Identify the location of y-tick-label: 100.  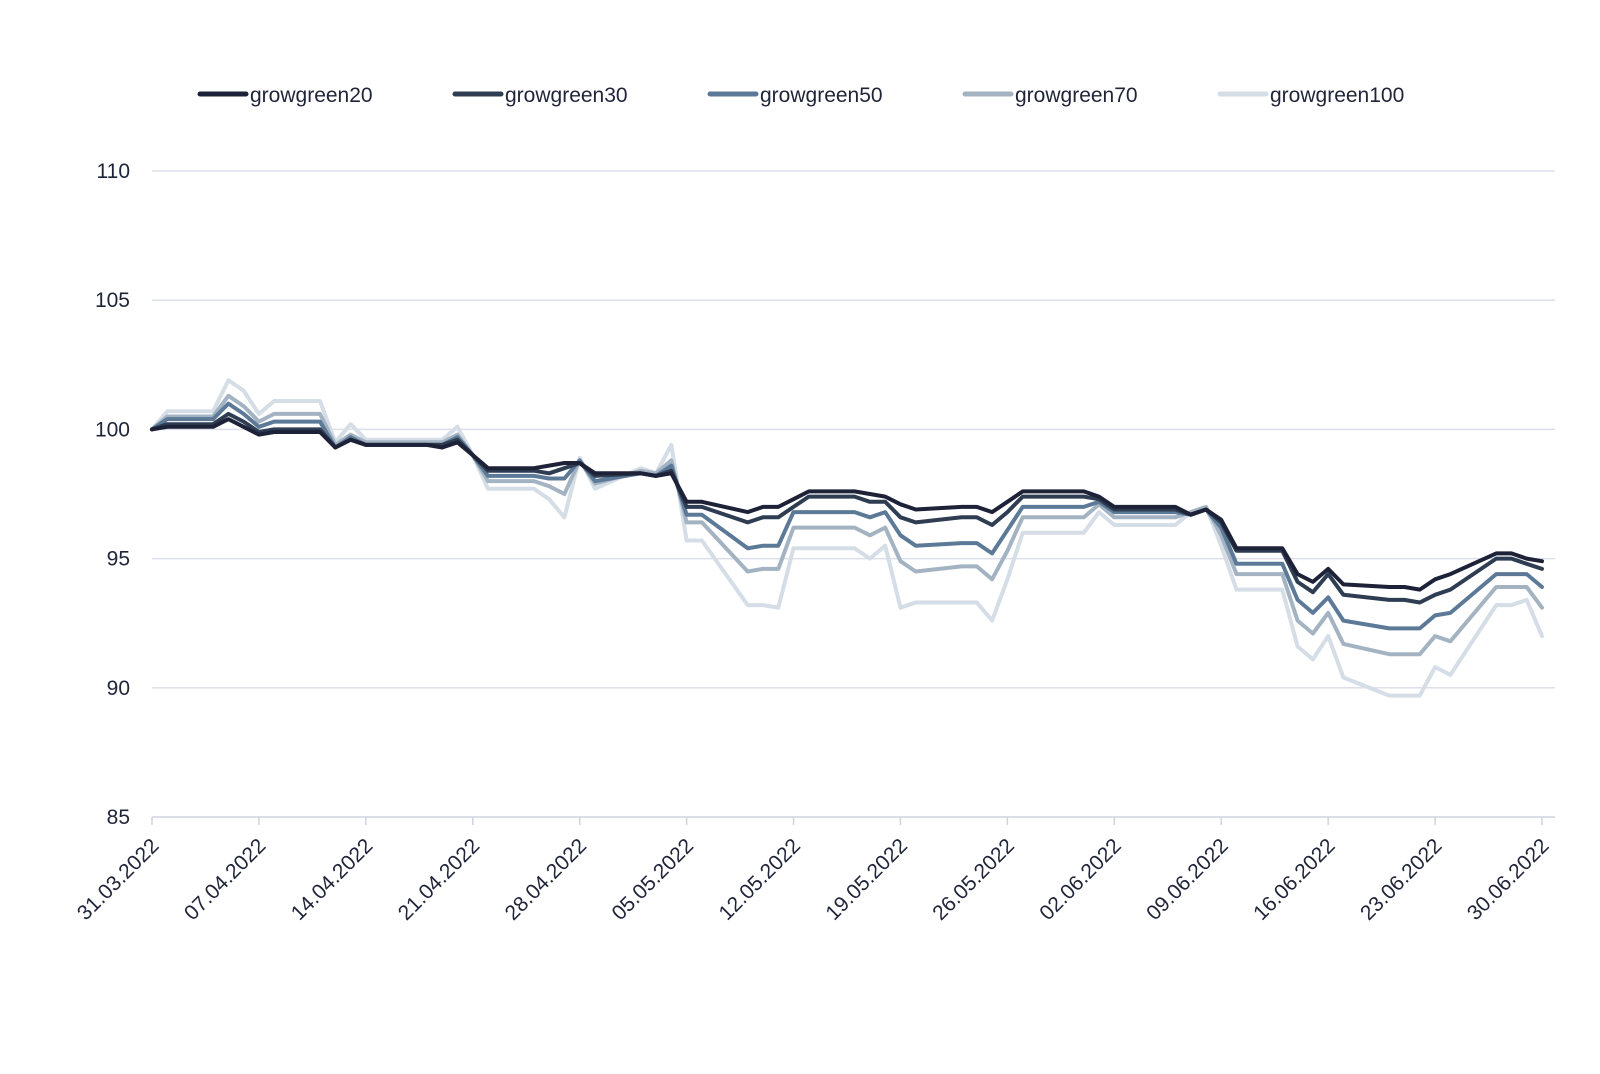
(112, 429).